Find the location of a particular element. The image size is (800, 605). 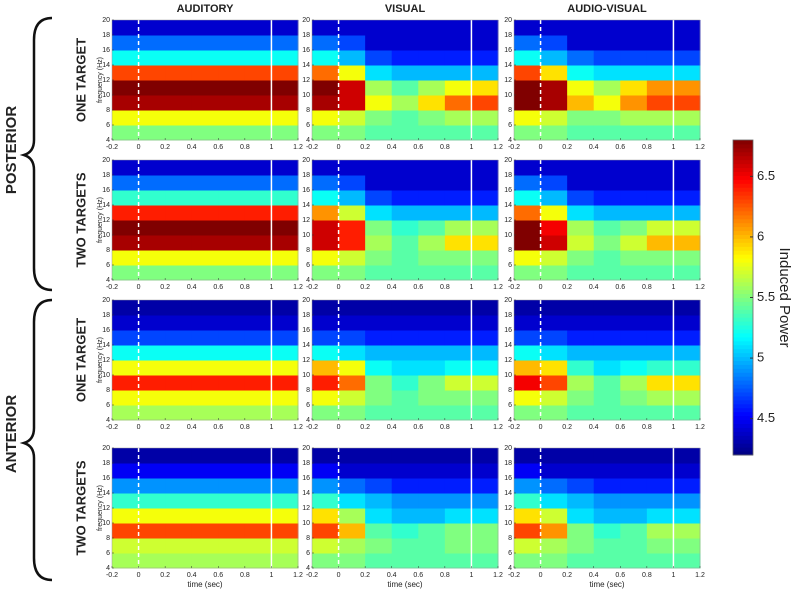

column-title: AUDIO-VISUAL is located at coordinates (607, 9).